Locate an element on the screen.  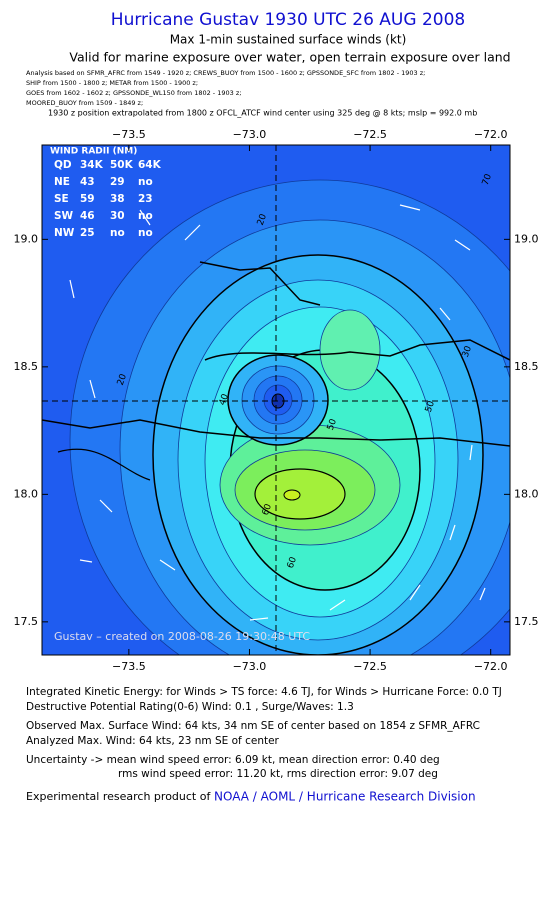
table-cell: SE is located at coordinates (61, 199).